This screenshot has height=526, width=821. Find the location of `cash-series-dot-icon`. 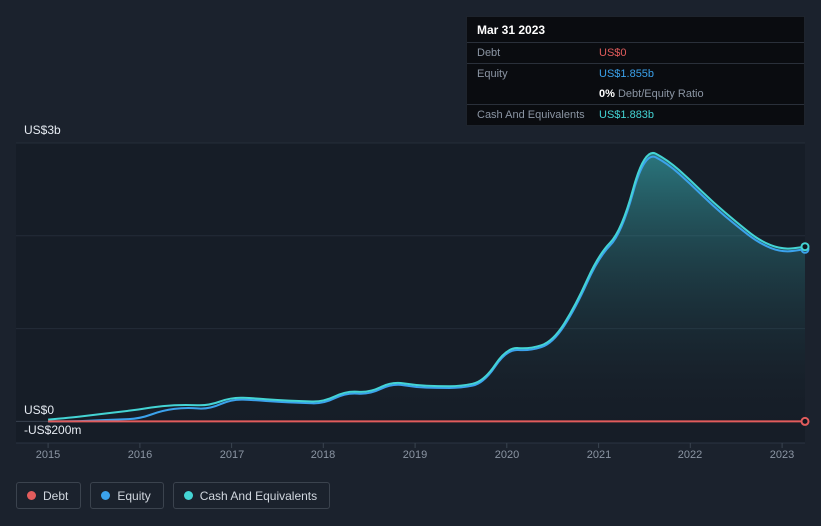

cash-series-dot-icon is located at coordinates (188, 495).